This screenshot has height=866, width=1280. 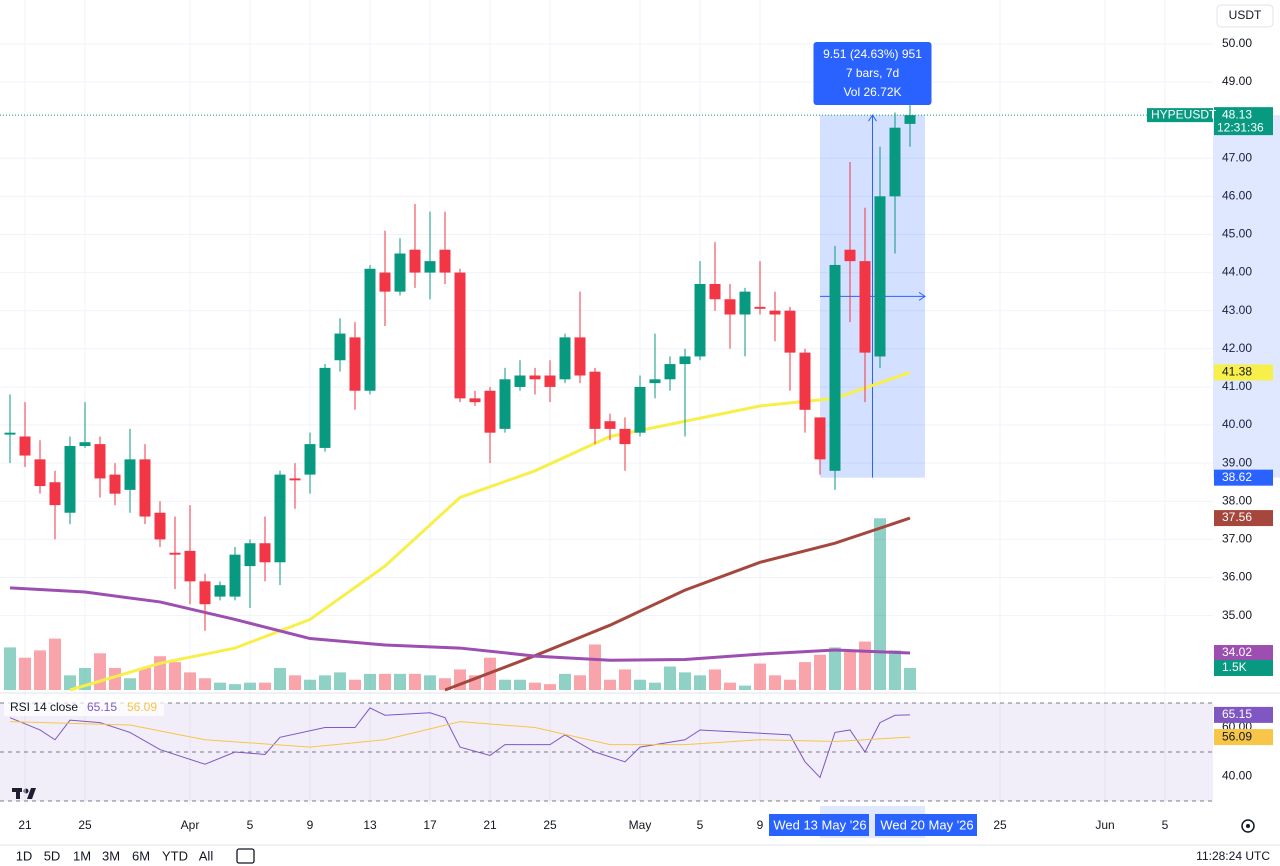 I want to click on gear-center, so click(x=1248, y=826).